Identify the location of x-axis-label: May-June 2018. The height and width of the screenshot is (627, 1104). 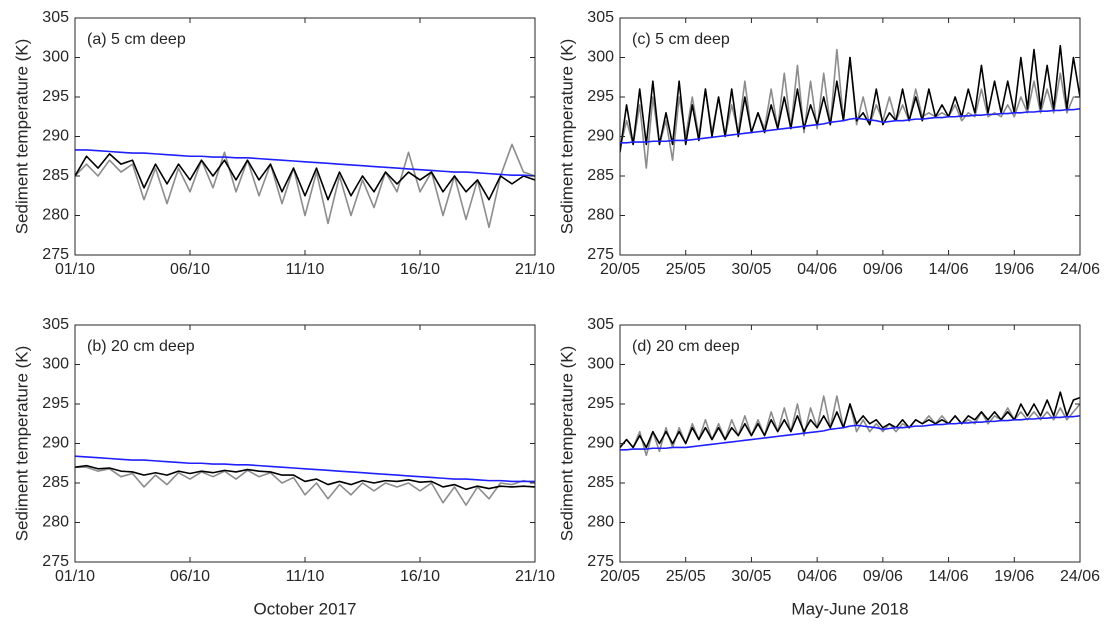
(849, 608).